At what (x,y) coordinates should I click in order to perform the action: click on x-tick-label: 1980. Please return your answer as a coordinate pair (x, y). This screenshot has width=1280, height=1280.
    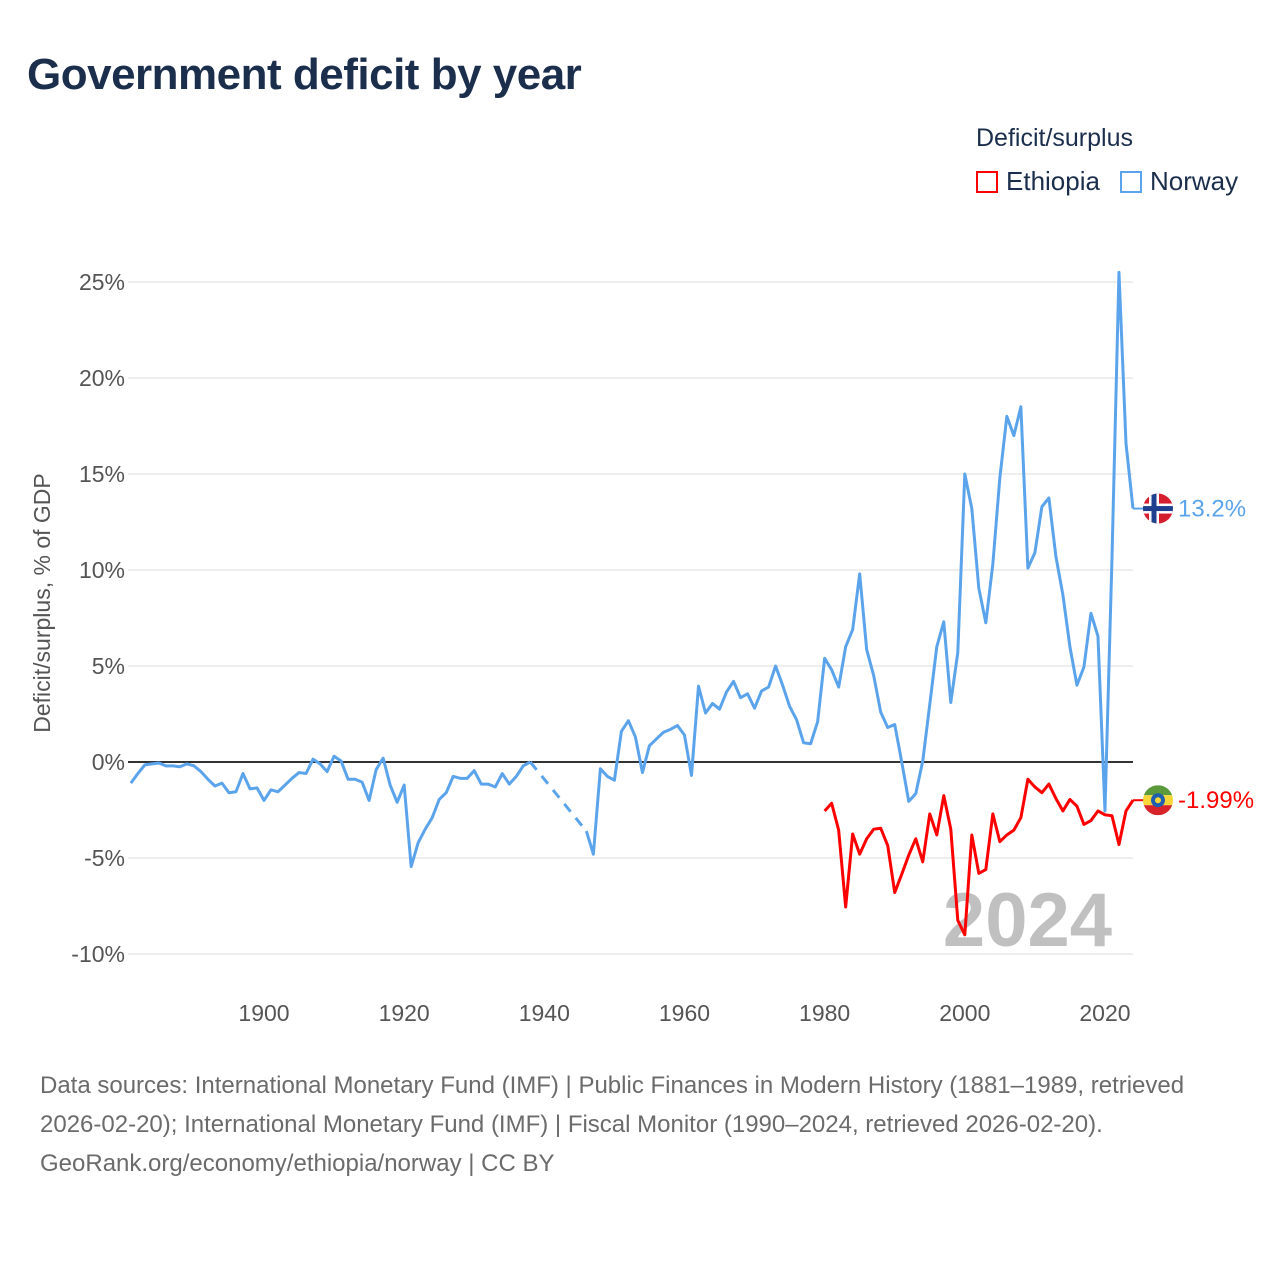
    Looking at the image, I should click on (824, 1013).